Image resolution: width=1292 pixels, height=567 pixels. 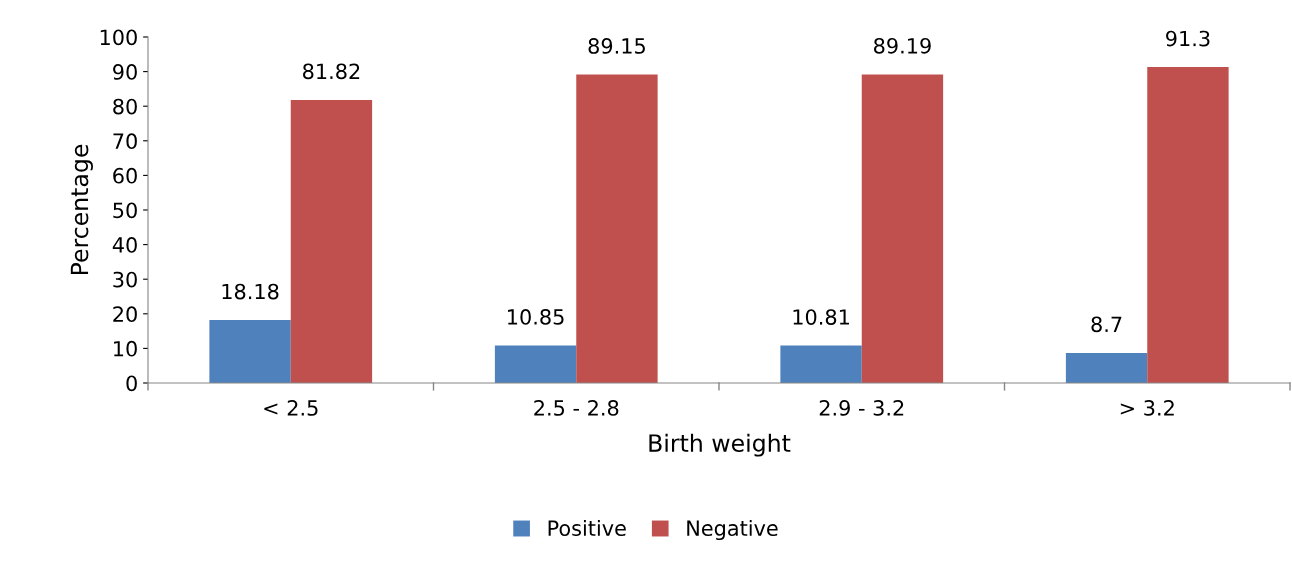 I want to click on y-tick-label: 10, so click(x=125, y=348).